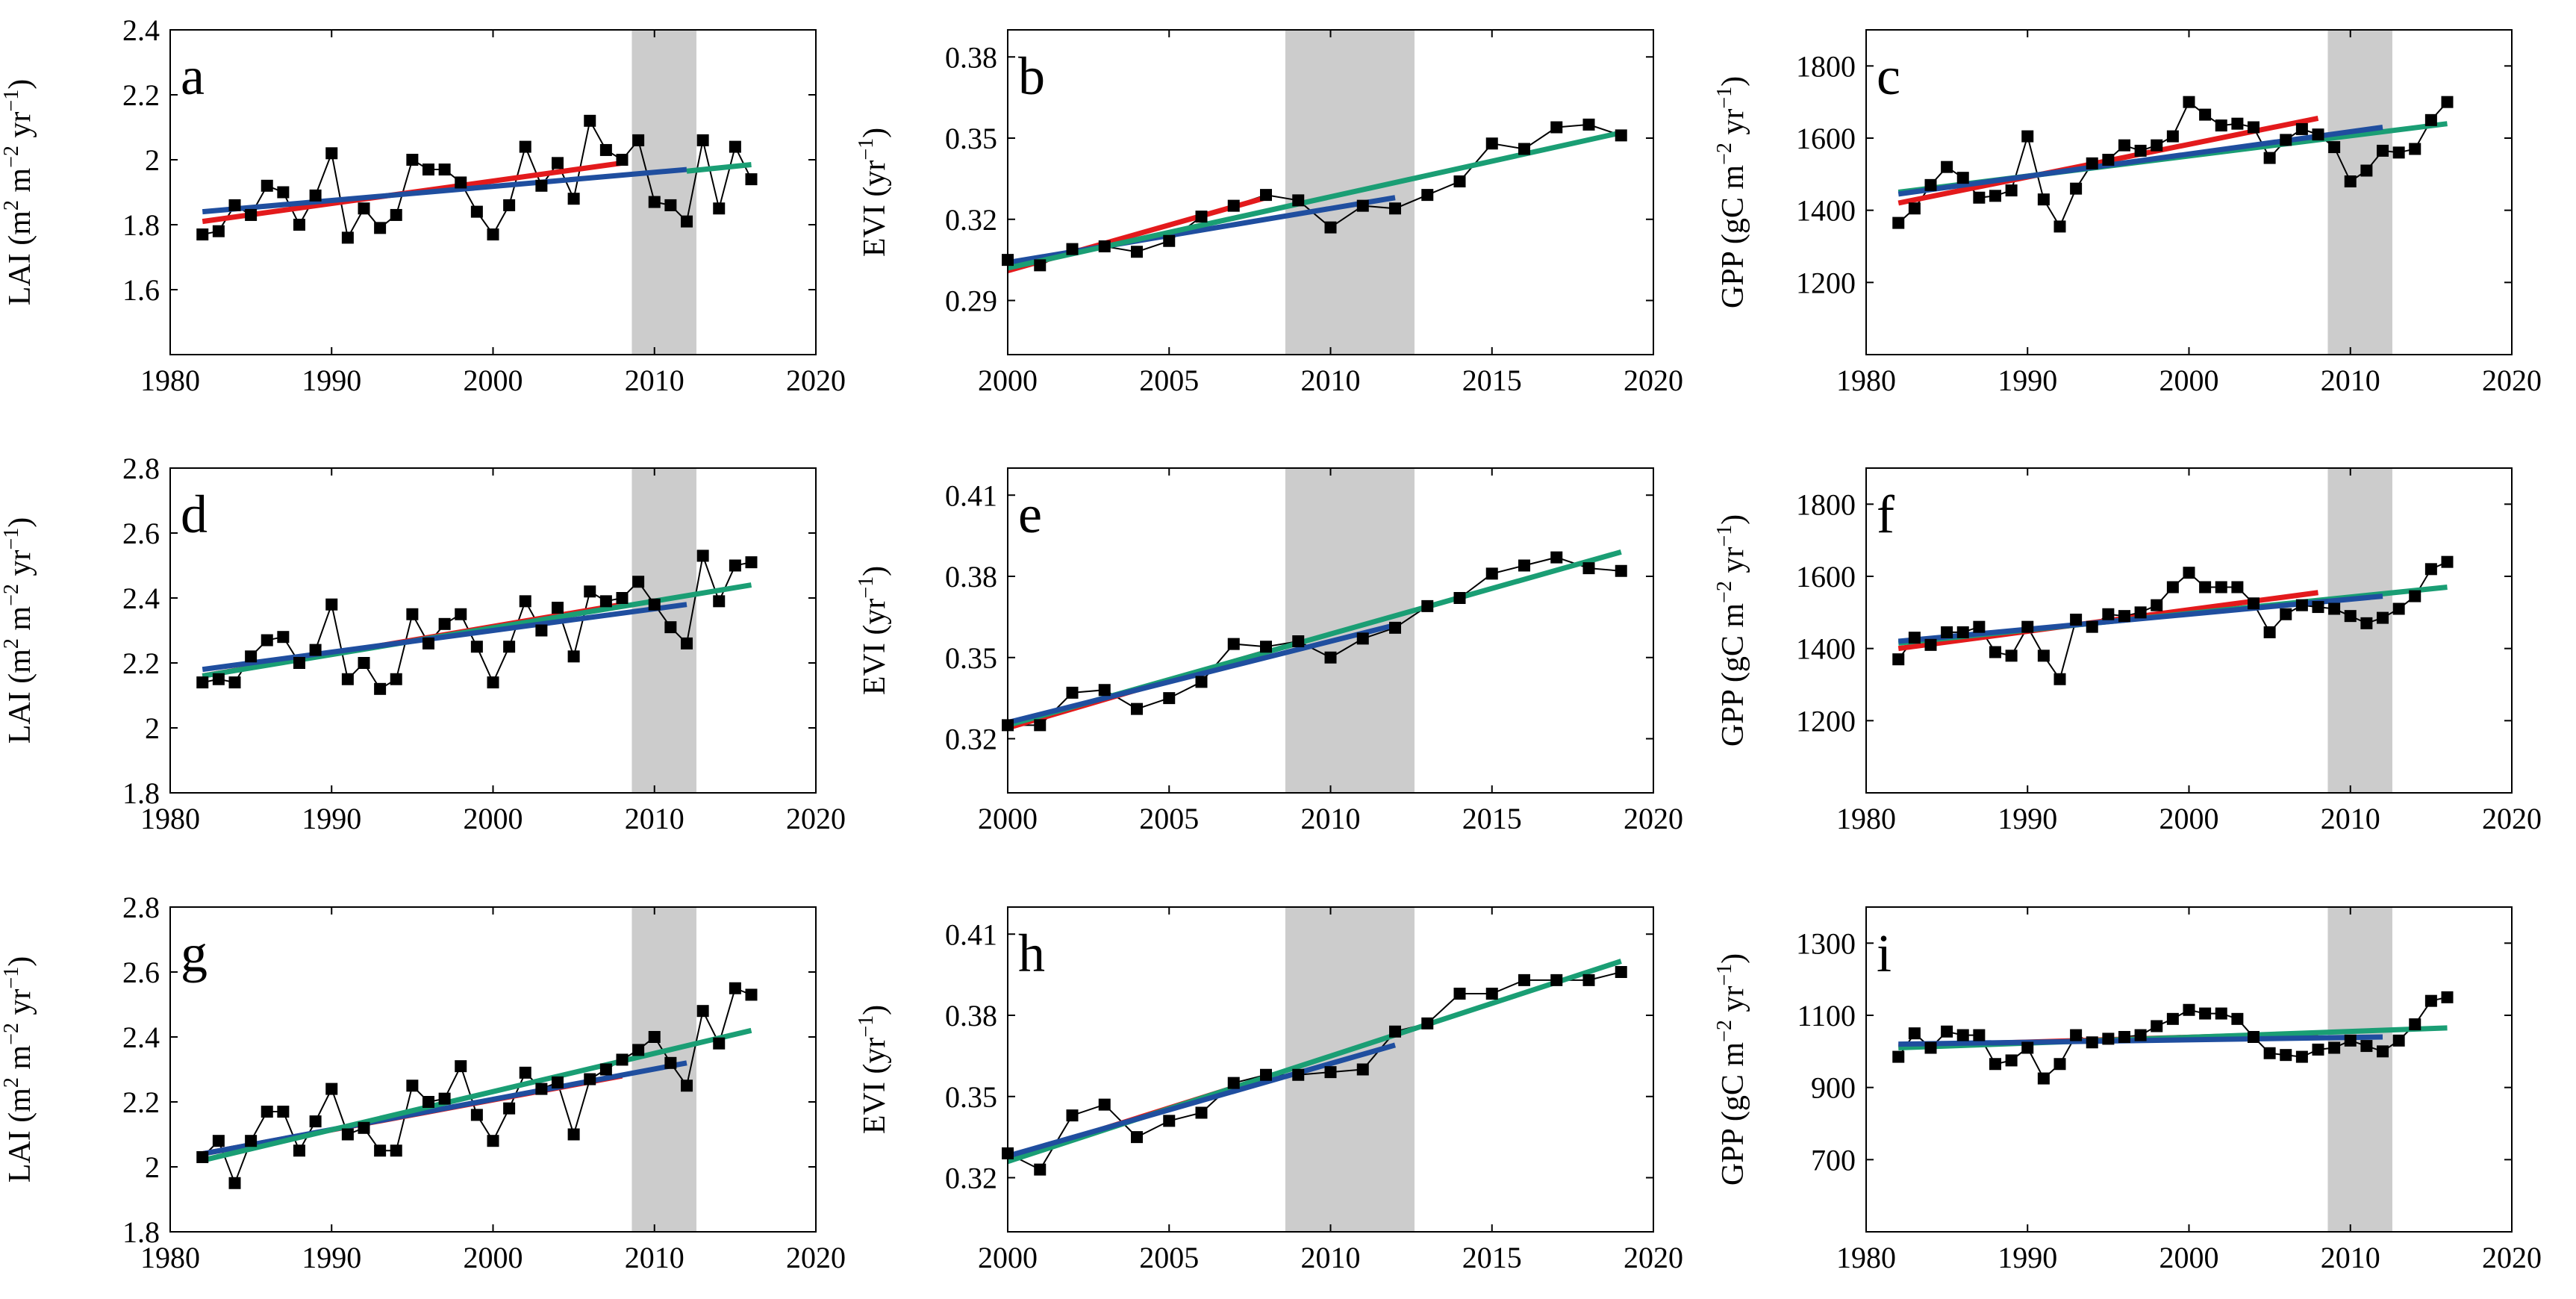 The image size is (2576, 1299). What do you see at coordinates (2350, 818) in the screenshot?
I see `x-tick-label: 2010` at bounding box center [2350, 818].